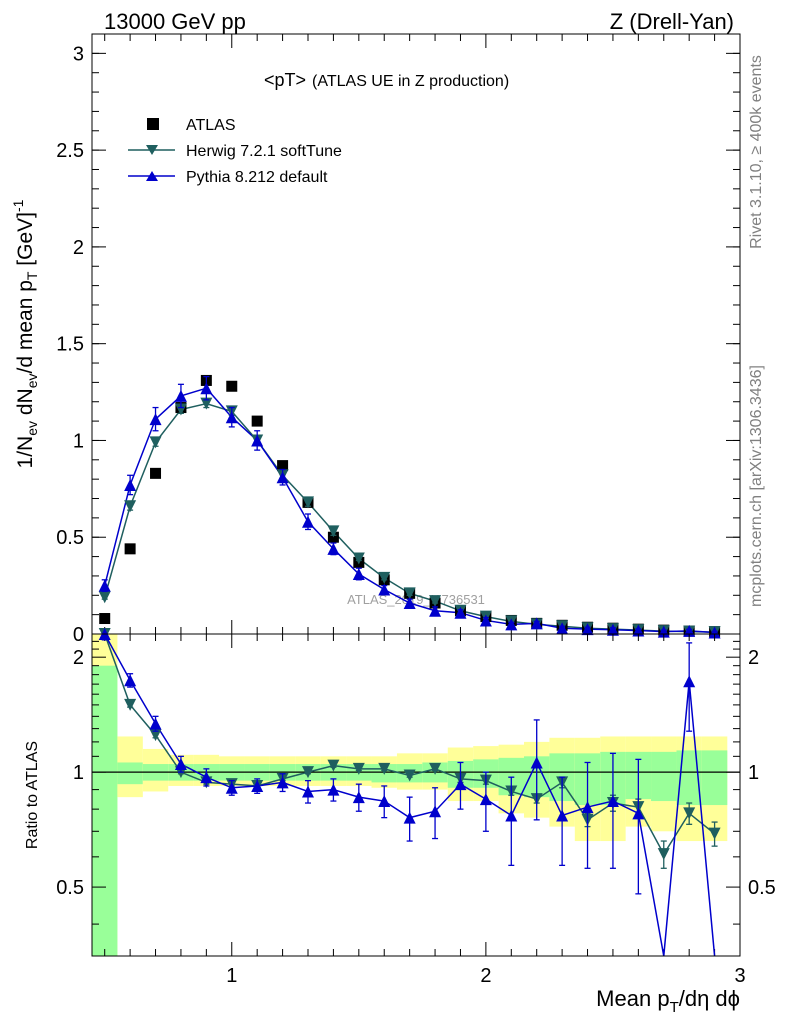  Describe the element at coordinates (78, 54) in the screenshot. I see `main-ytick-label: 3` at that location.